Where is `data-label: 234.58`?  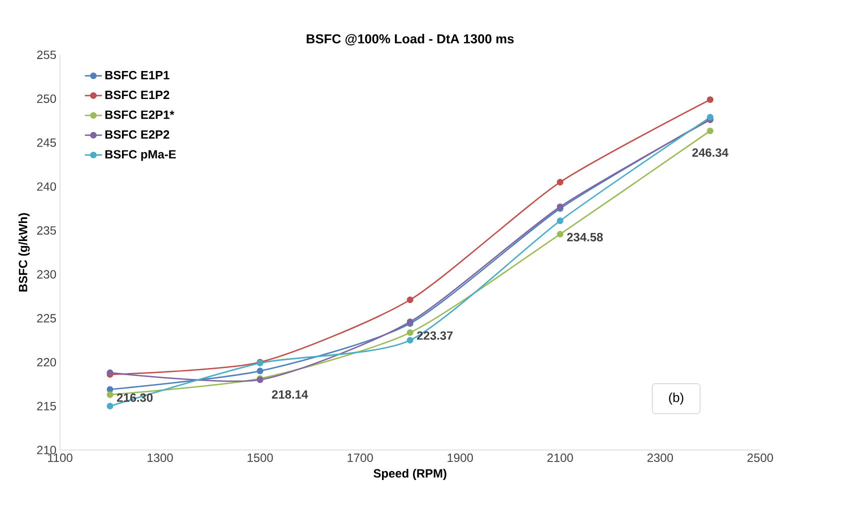 data-label: 234.58 is located at coordinates (585, 237).